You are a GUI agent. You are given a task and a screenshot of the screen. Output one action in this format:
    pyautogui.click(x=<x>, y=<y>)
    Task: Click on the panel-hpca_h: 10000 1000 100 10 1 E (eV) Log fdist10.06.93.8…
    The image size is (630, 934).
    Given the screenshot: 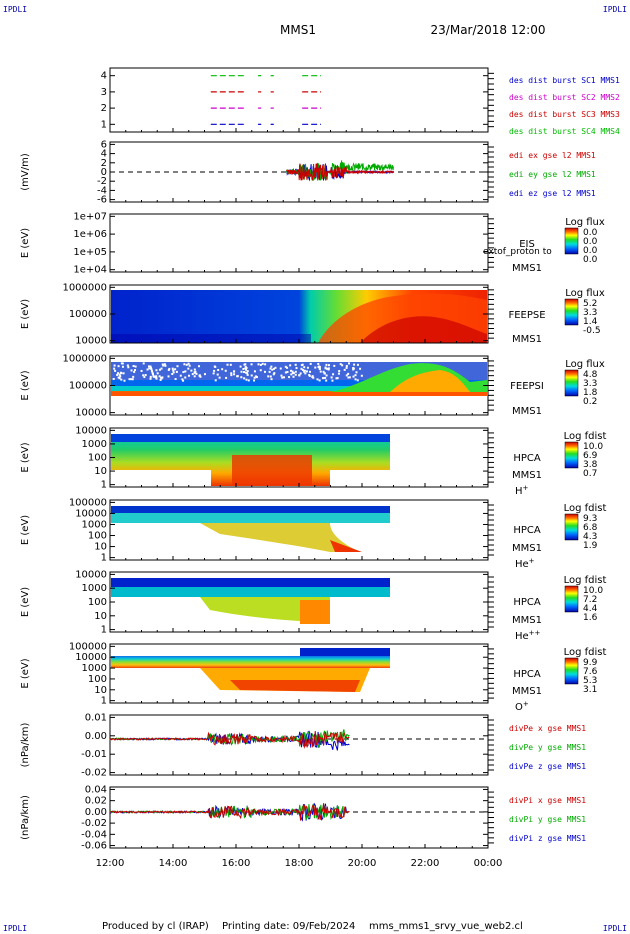 What is the action you would take?
    pyautogui.click(x=313, y=461)
    